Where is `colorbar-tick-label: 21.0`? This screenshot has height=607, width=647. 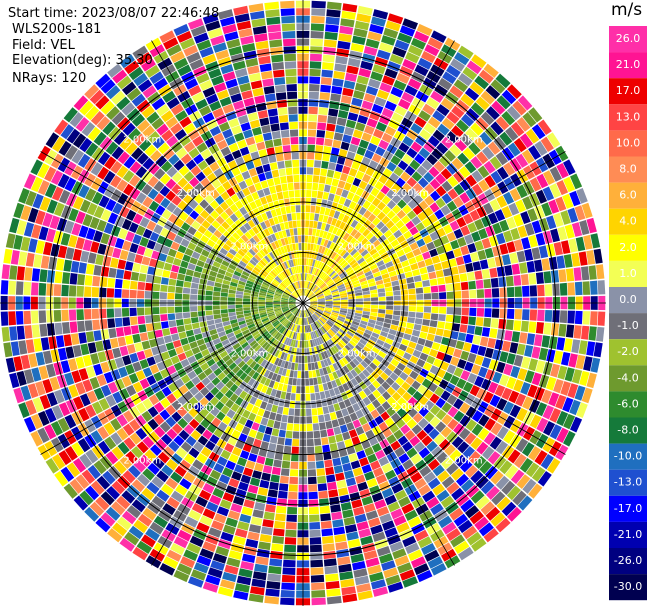 colorbar-tick-label: 21.0 is located at coordinates (628, 64).